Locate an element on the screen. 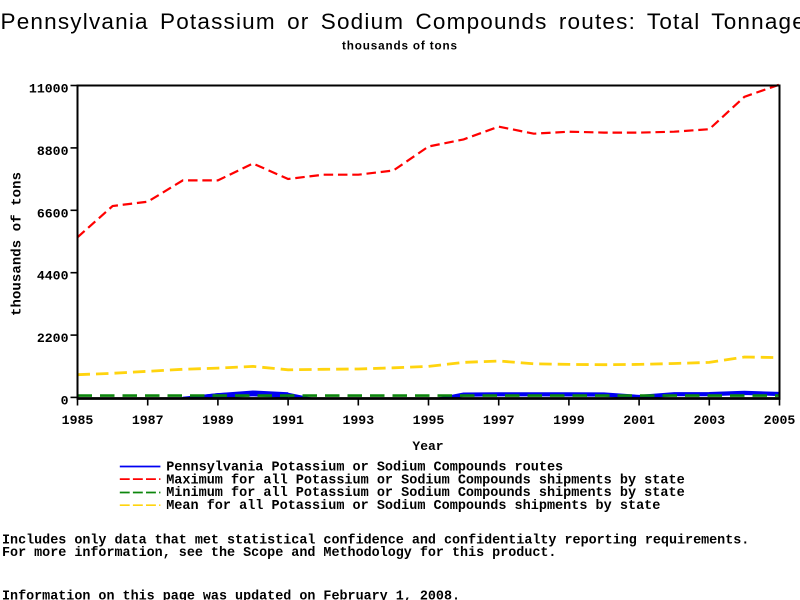 This screenshot has height=600, width=800. svg-text: 1987 is located at coordinates (148, 420).